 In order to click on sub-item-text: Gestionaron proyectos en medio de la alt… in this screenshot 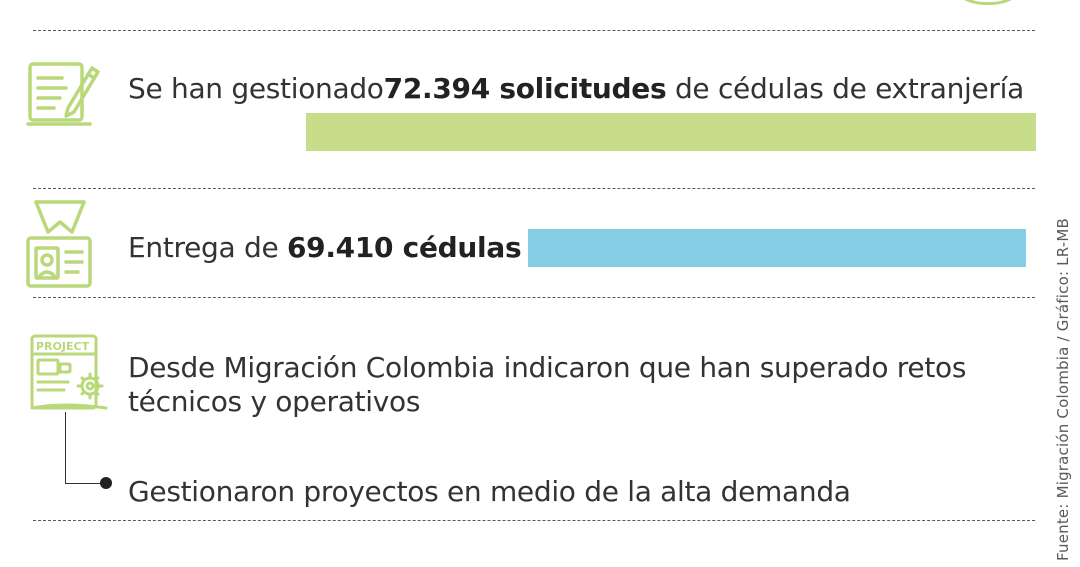, I will do `click(489, 491)`.